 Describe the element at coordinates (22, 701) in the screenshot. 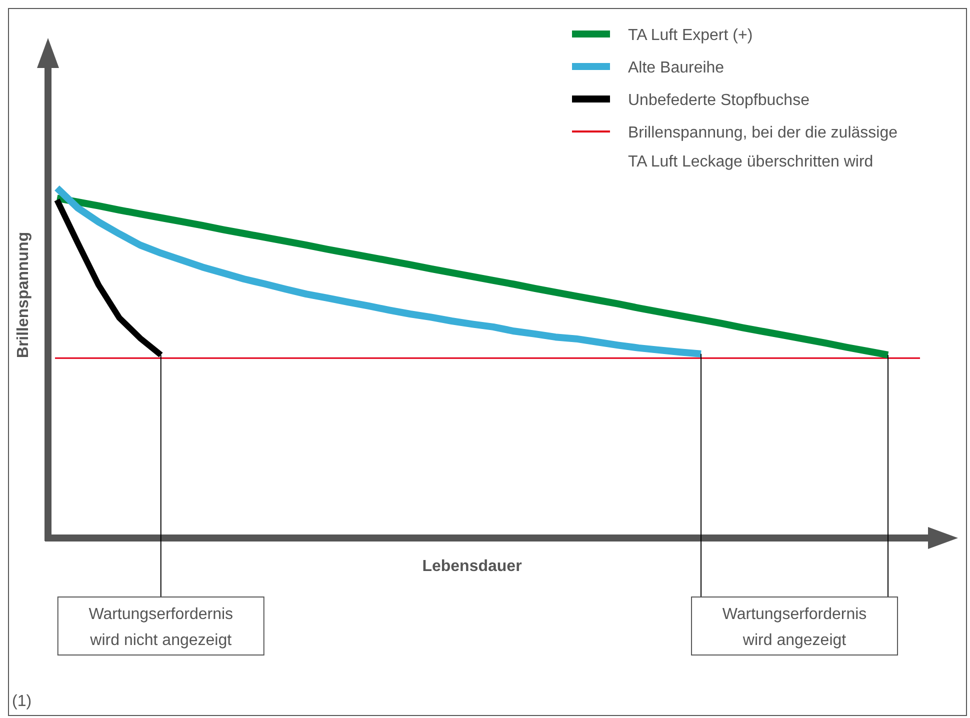

I see `text: (1)` at that location.